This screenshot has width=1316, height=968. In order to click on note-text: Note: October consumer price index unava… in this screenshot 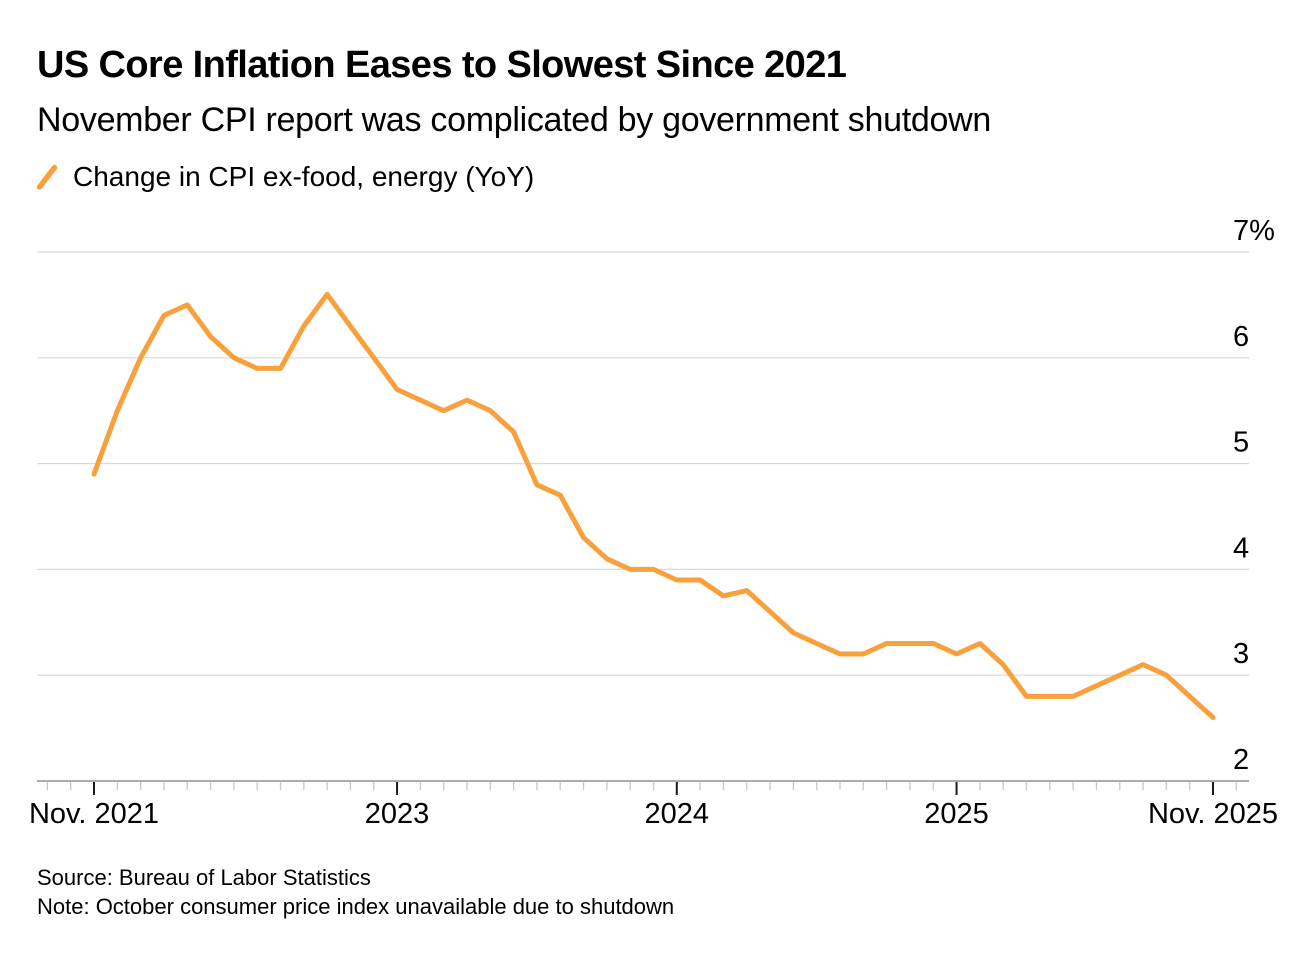, I will do `click(356, 906)`.